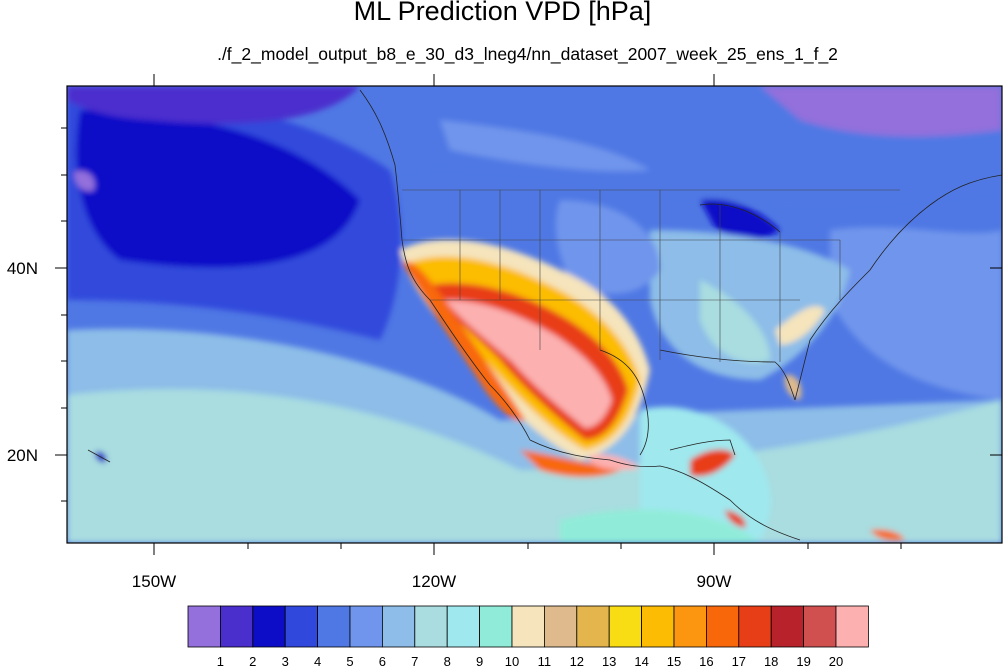  I want to click on colorbar-label: 14, so click(641, 661).